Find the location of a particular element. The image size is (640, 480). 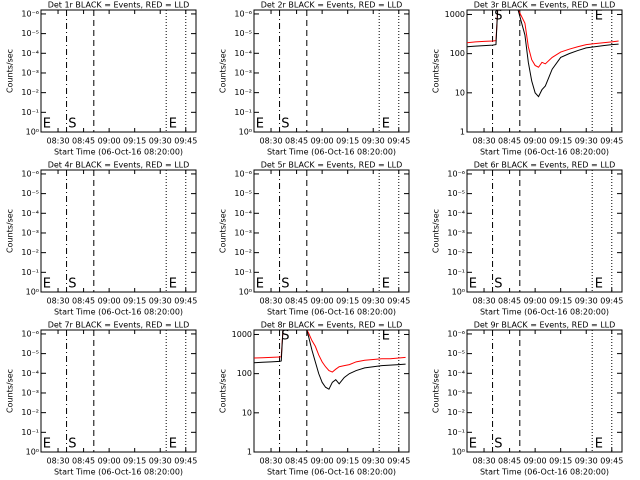

chart-title: Det 3r BLACK = Events, RED = LLD is located at coordinates (545, 5).